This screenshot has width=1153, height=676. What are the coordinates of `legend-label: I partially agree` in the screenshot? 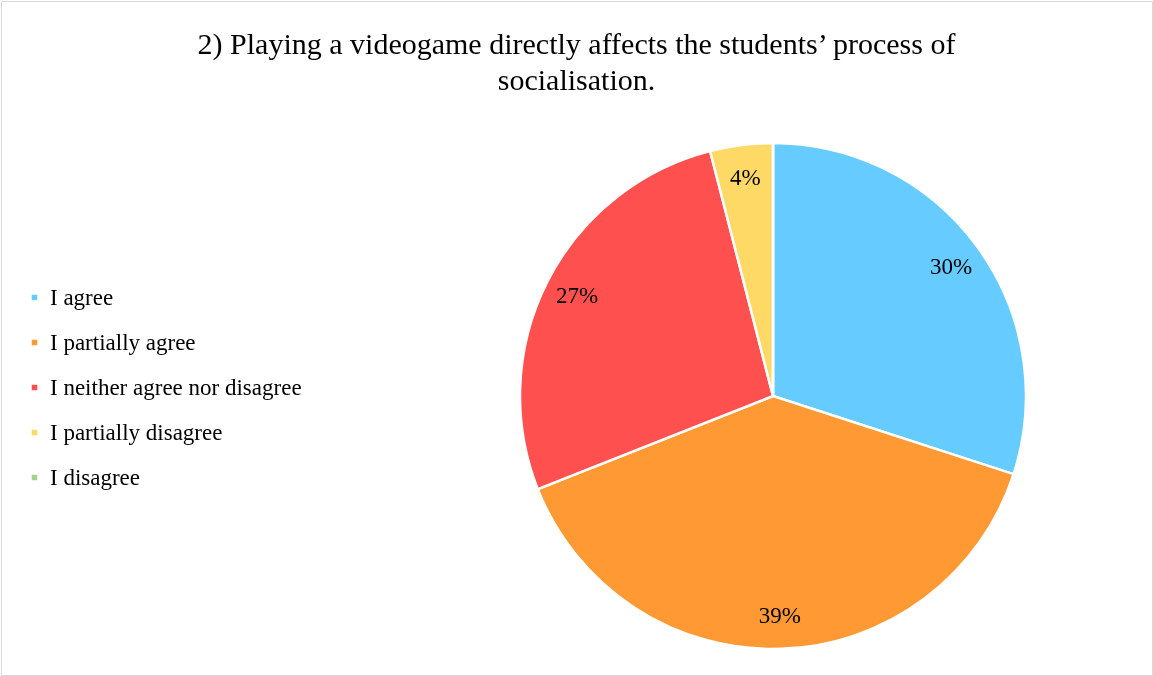 It's located at (123, 342).